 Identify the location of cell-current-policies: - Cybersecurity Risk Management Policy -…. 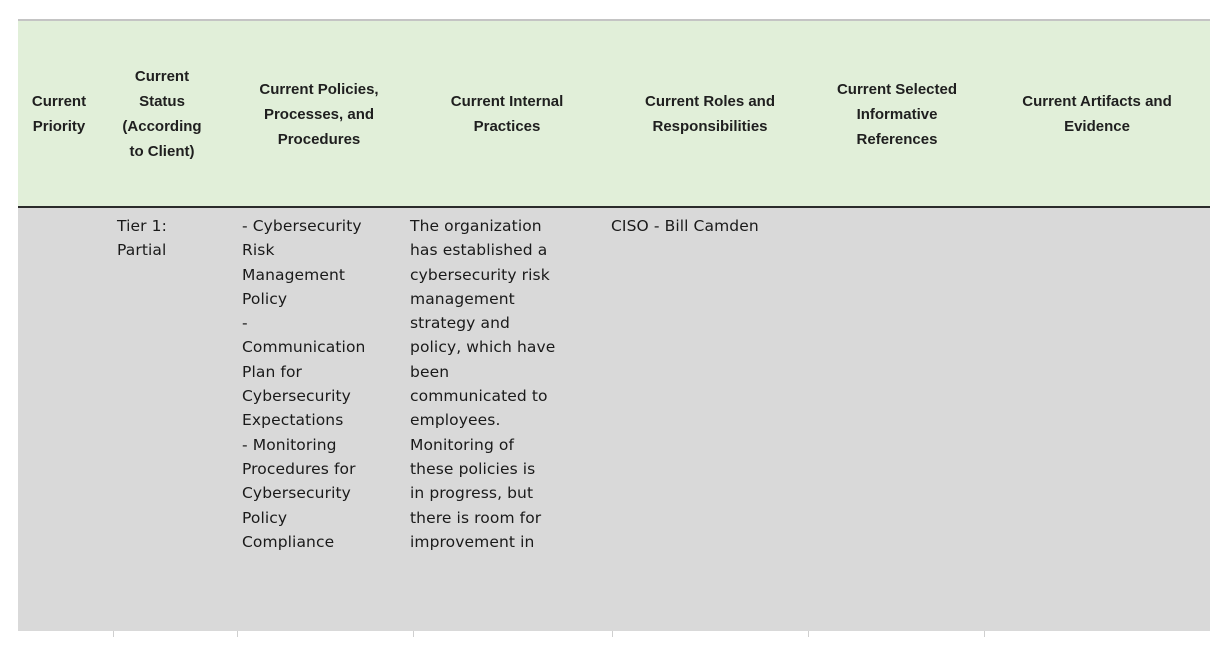
(304, 384).